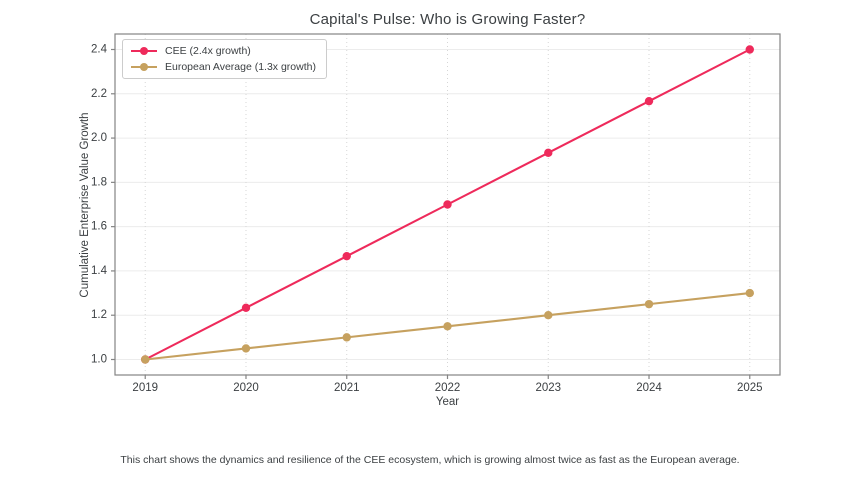 This screenshot has width=860, height=484. I want to click on cee-line-marker-icon, so click(144, 51).